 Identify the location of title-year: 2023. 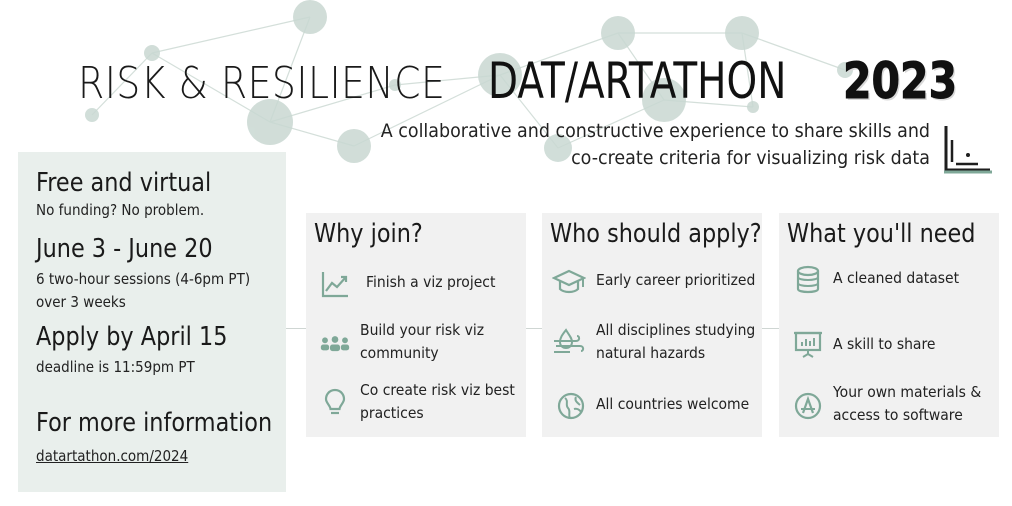
(900, 81).